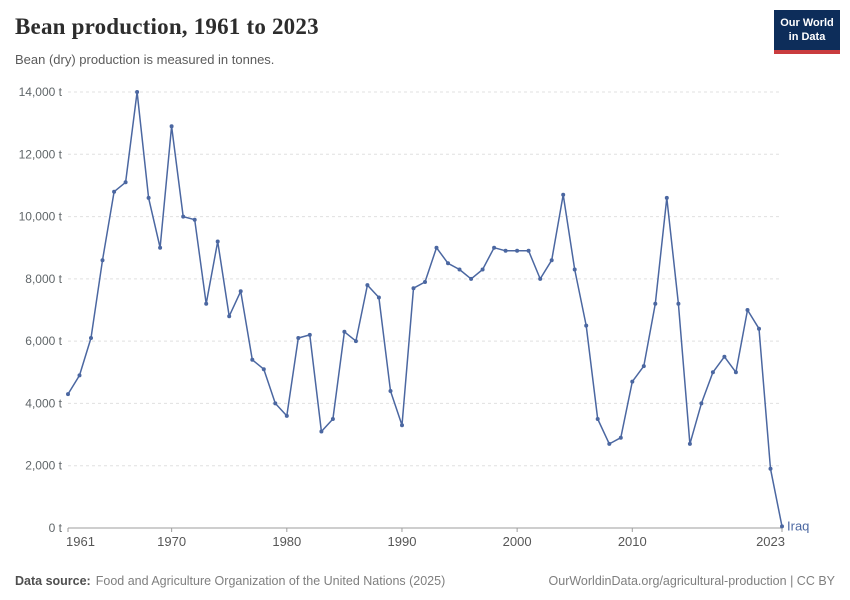 Image resolution: width=850 pixels, height=600 pixels. I want to click on page-title: Bean production, 1961 to 2023, so click(167, 26).